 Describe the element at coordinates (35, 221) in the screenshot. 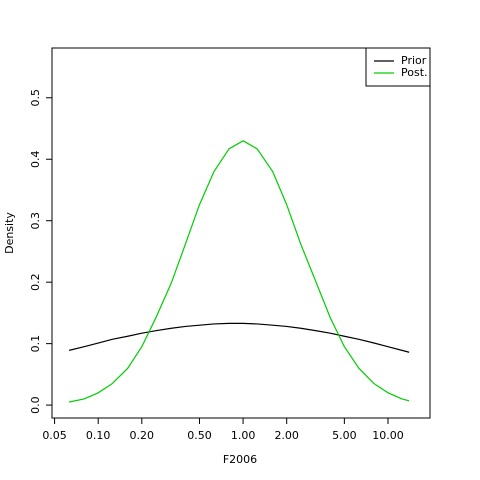

I see `y-tick-label: 0.3` at that location.